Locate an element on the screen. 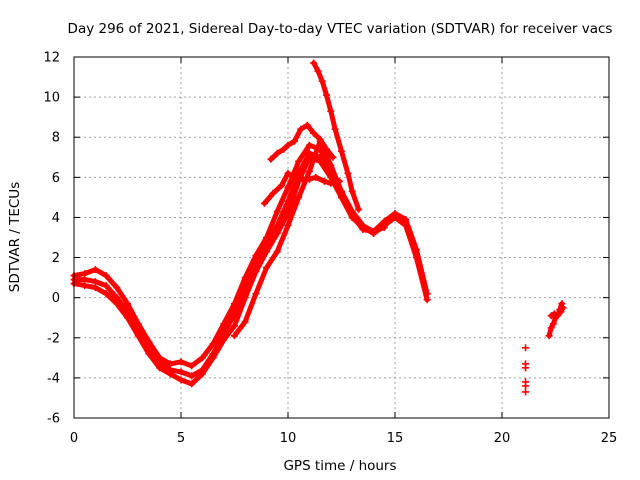  series-track-g is located at coordinates (336, 136).